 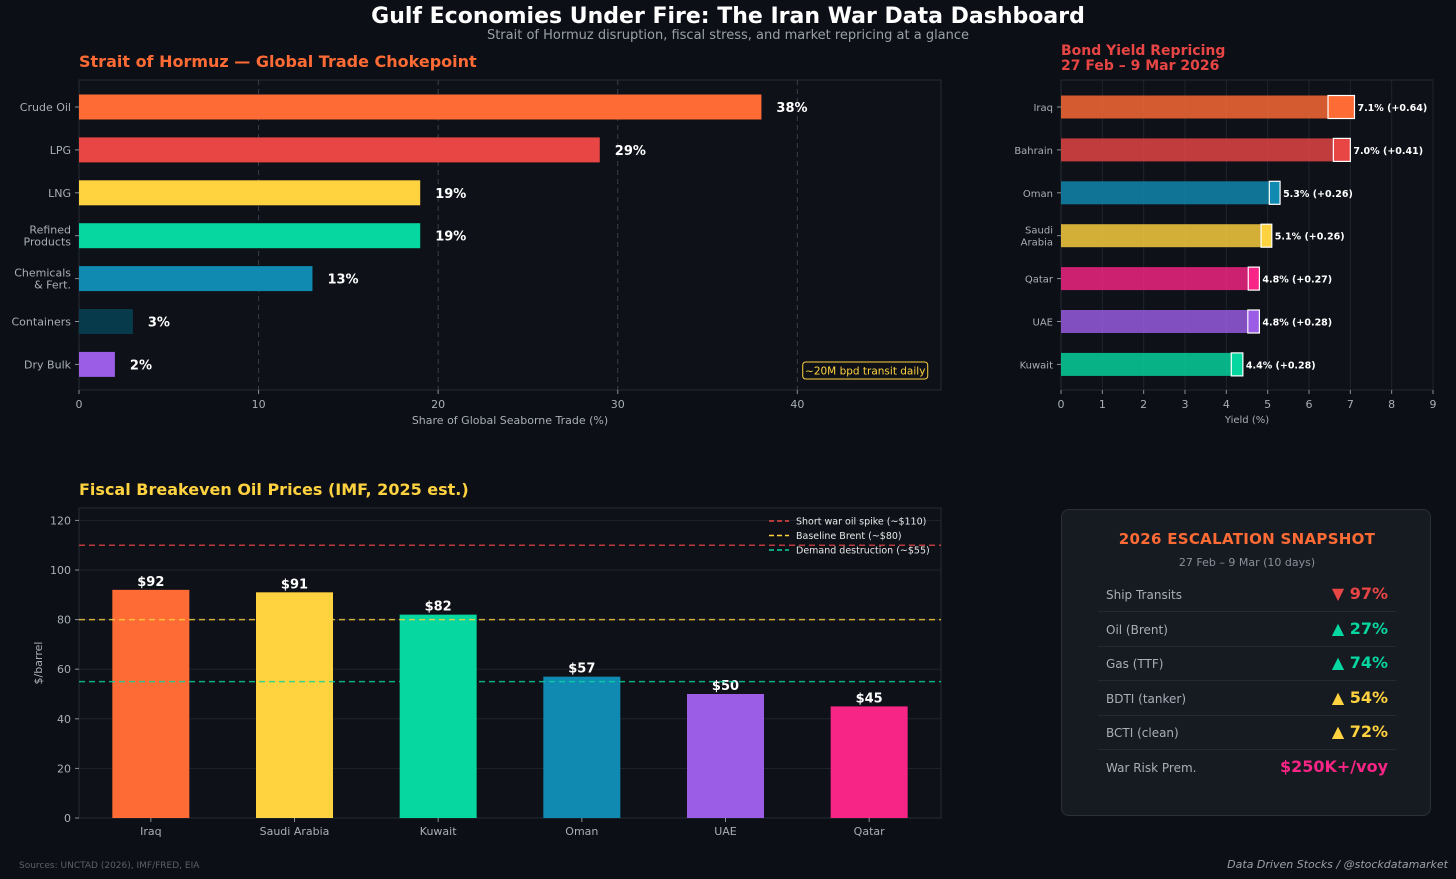 I want to click on snapshot-row-gas-ttf: Gas (TTF) ▲ 74%, so click(x=1247, y=664).